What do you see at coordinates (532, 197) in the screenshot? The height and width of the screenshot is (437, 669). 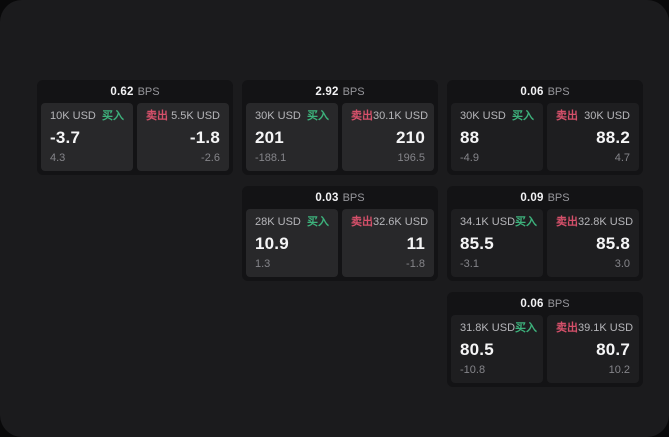 I see `bps-value: 0.09` at bounding box center [532, 197].